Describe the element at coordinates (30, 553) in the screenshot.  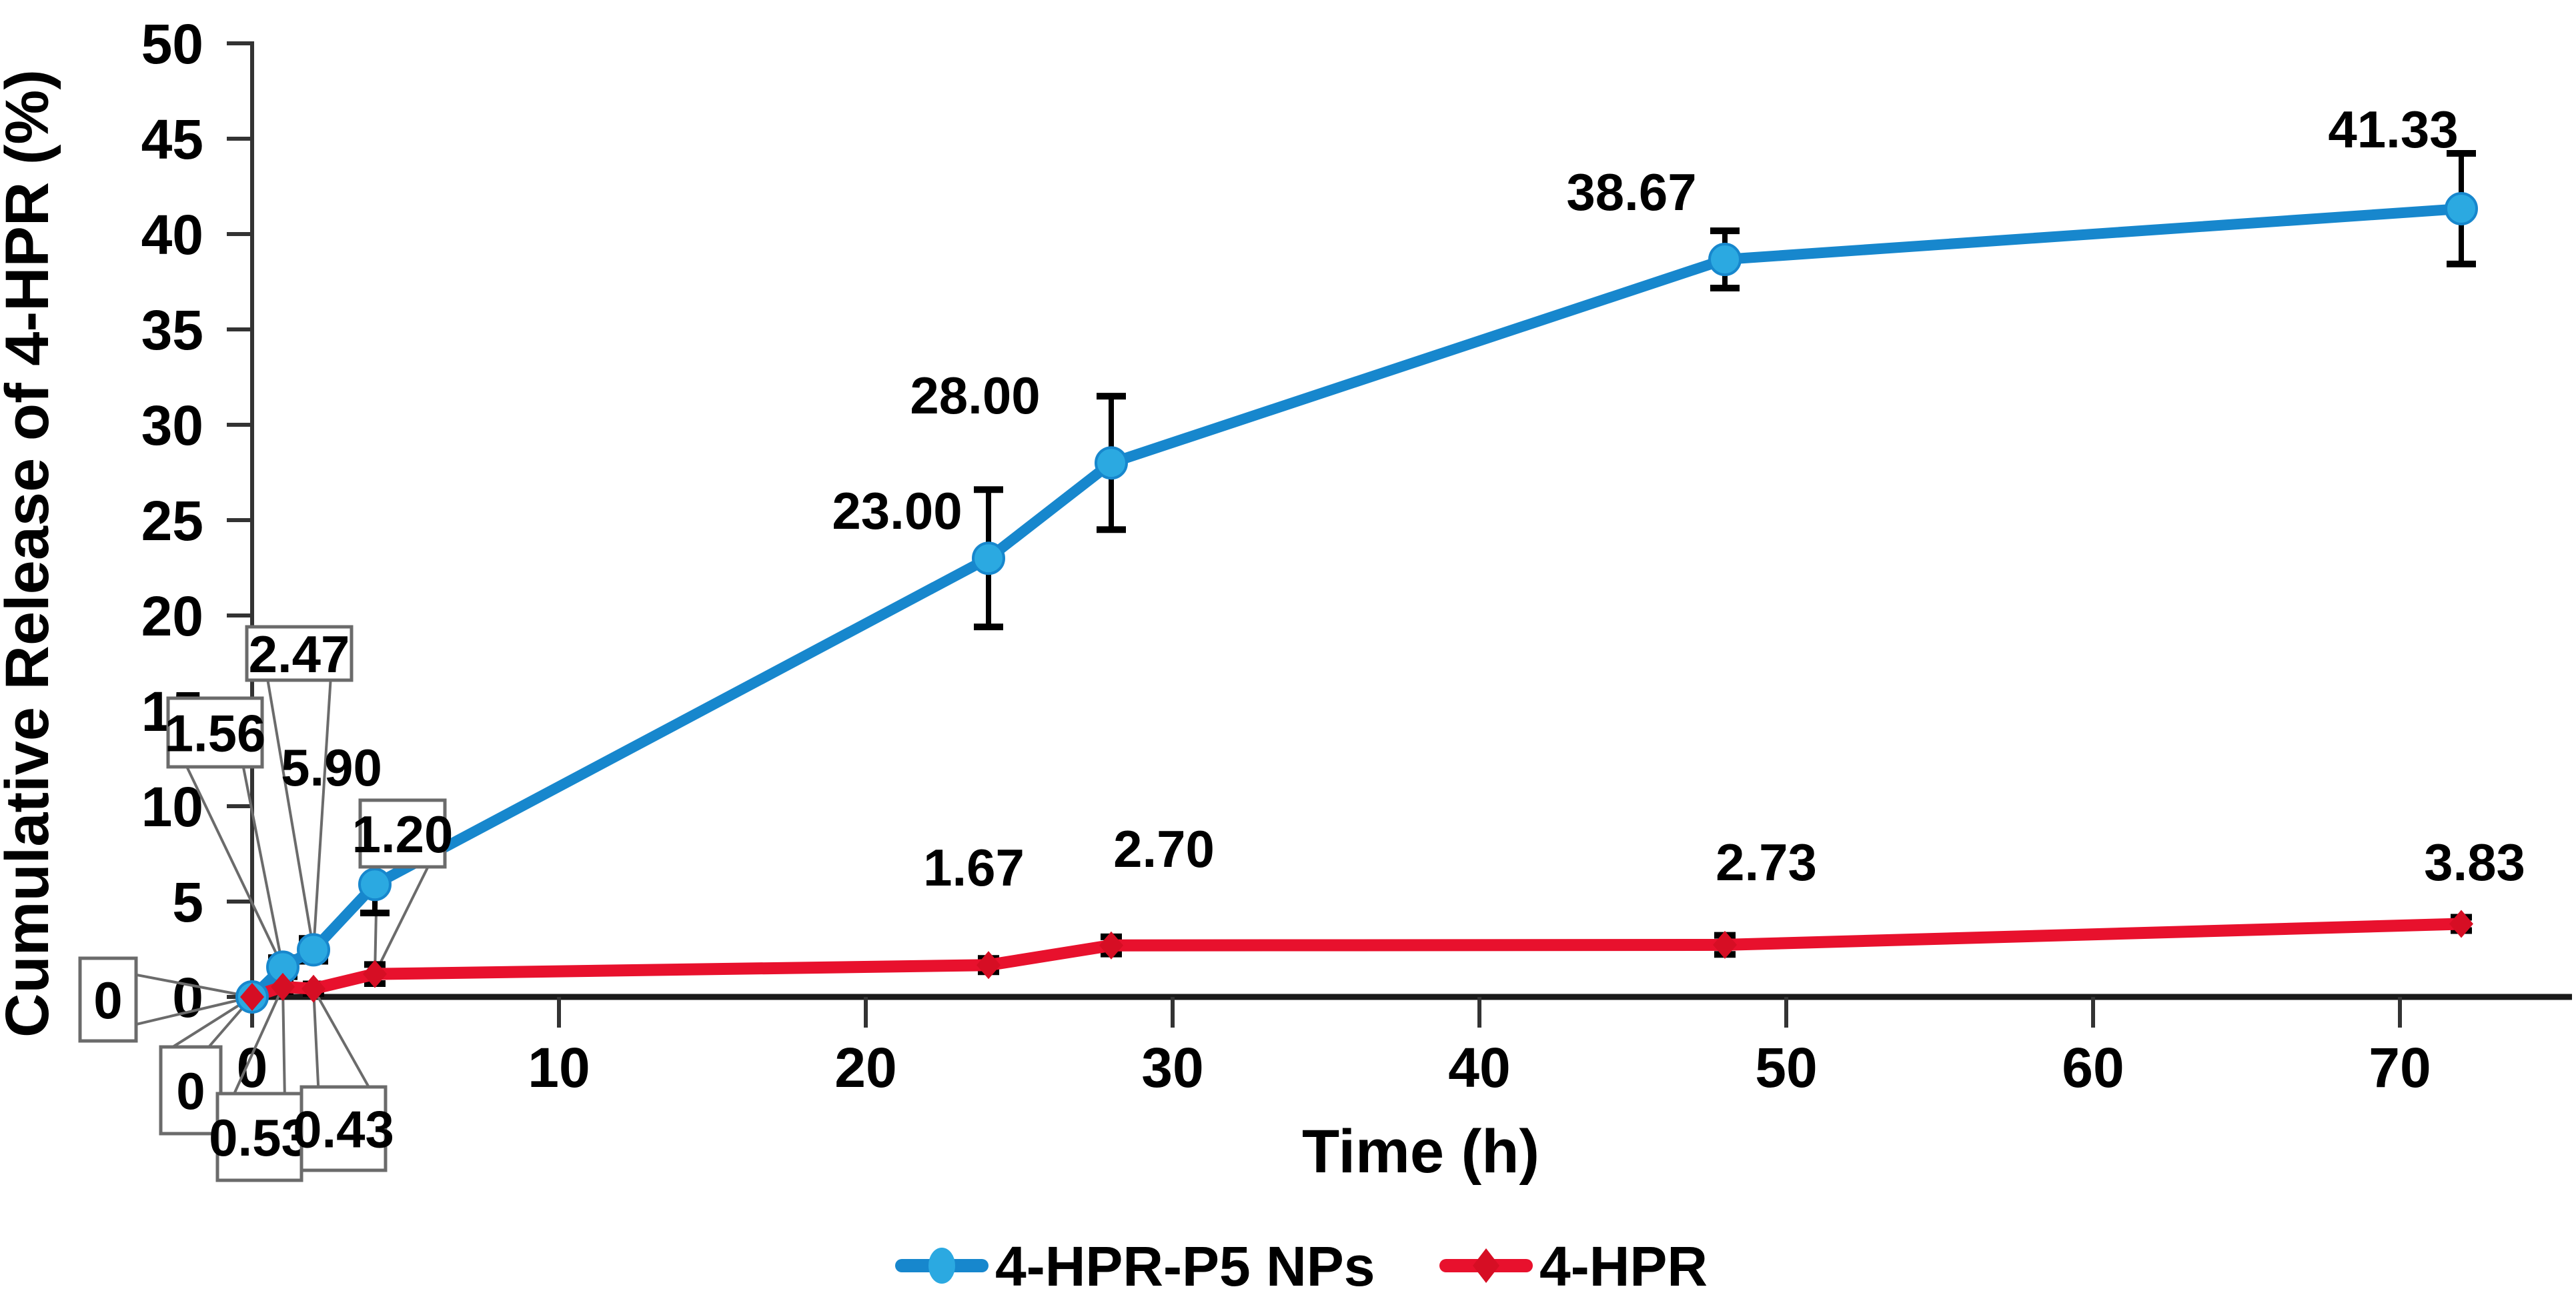
I see `y-axis-title: Cumulative Release of 4-HPR (%)` at that location.